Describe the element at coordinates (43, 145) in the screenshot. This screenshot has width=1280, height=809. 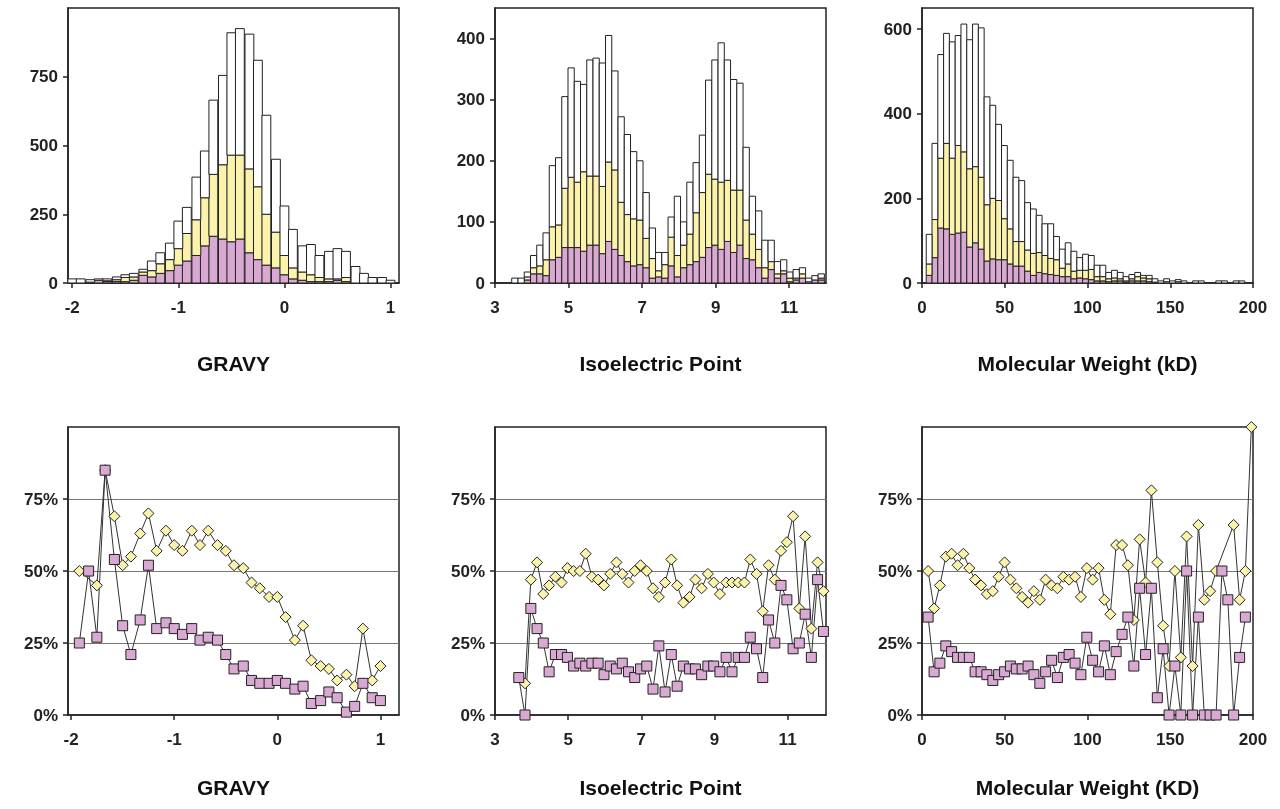
I see `y-tick-label: 500` at that location.